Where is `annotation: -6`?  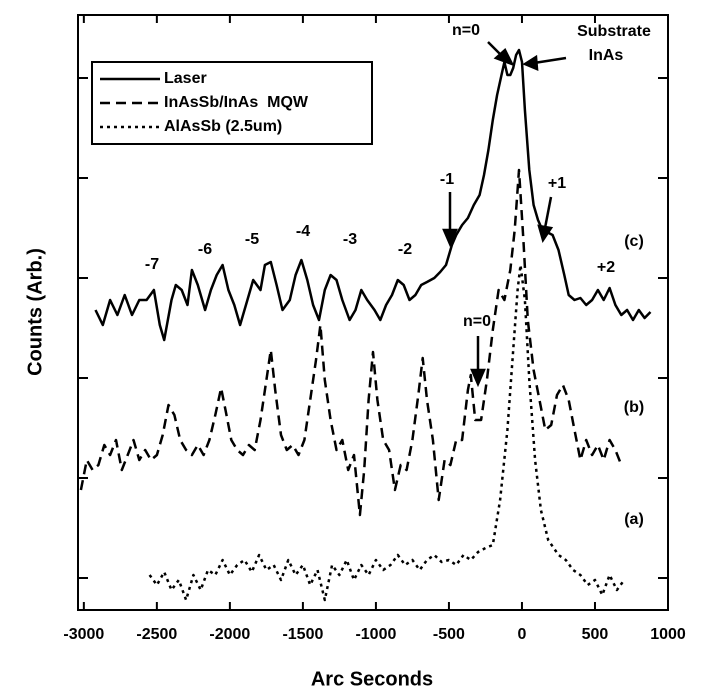 annotation: -6 is located at coordinates (205, 249).